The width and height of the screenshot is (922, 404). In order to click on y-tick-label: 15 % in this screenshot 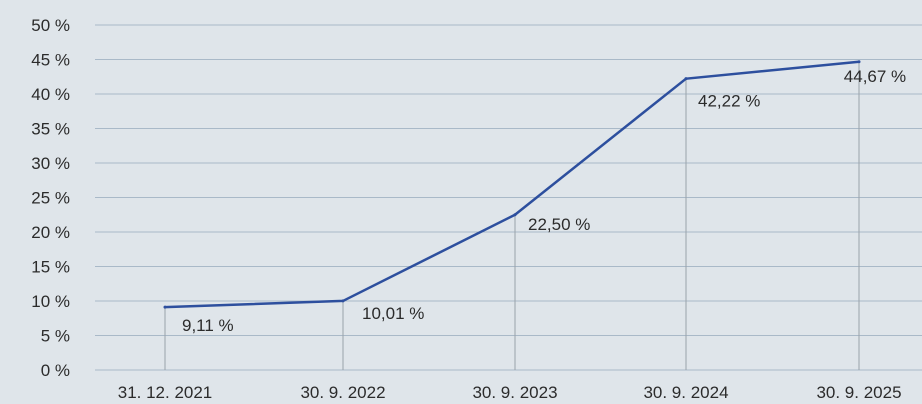, I will do `click(50, 267)`.